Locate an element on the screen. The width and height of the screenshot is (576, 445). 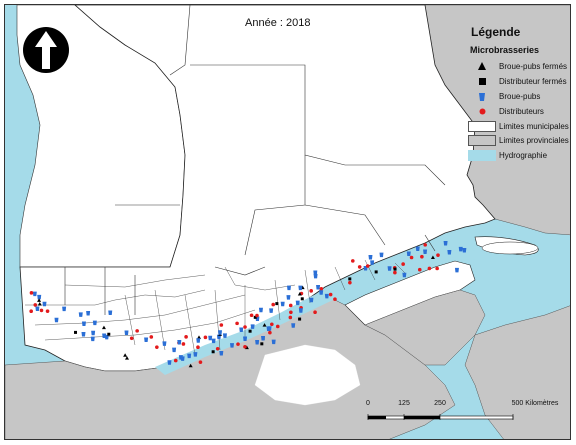
legend-item-triangle: Broue-pubs fermés is located at coordinates (517, 66).